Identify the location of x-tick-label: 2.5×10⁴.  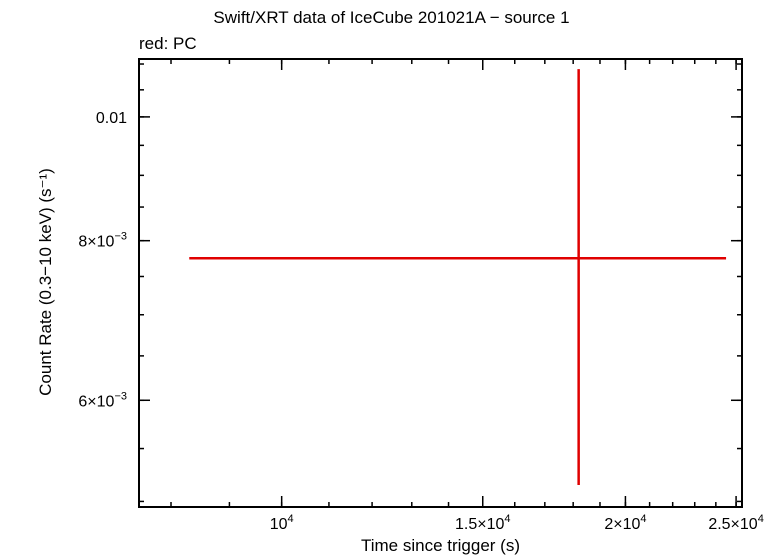
(736, 523).